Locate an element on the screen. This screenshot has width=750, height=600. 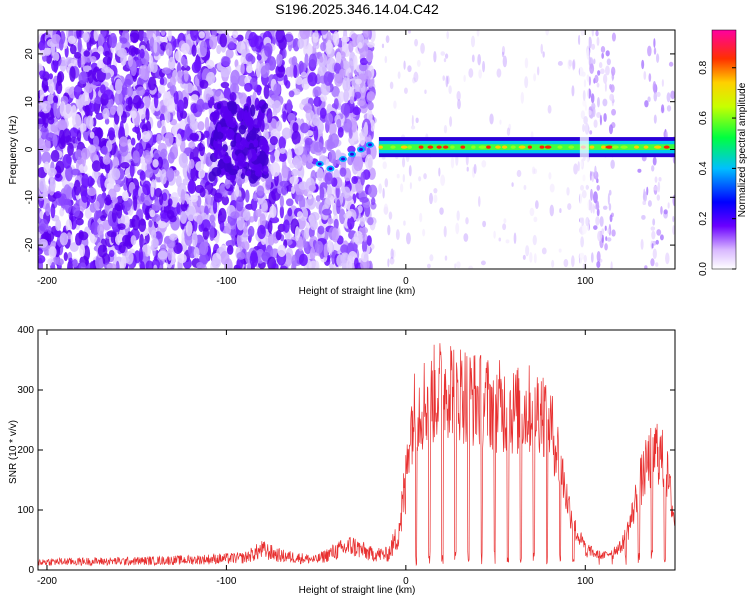
spectrogram-y-label: Frequency (Hz) is located at coordinates (13, 150).